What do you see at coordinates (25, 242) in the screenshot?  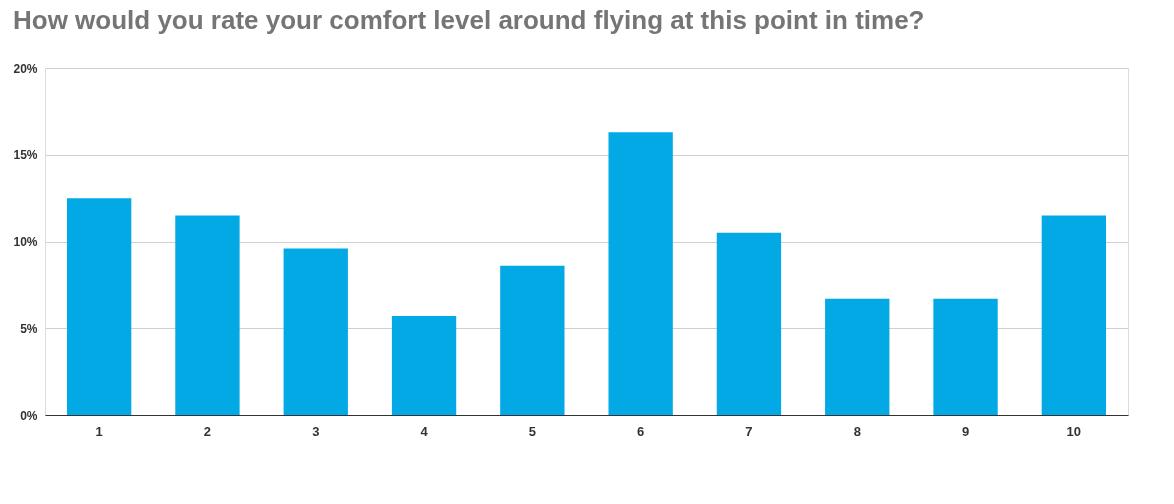 I see `y-tick-label: 10%` at bounding box center [25, 242].